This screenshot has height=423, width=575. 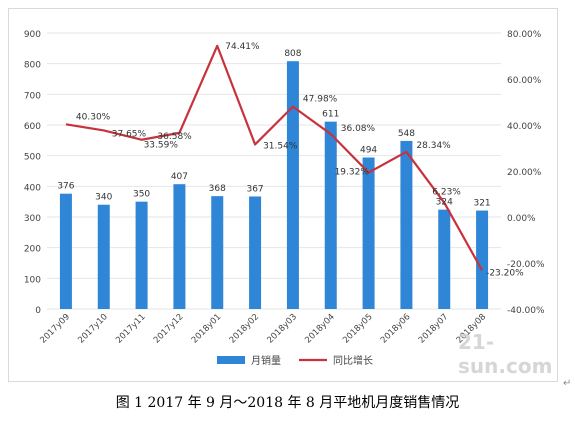 I want to click on bar-data-label: 376, so click(x=65, y=187).